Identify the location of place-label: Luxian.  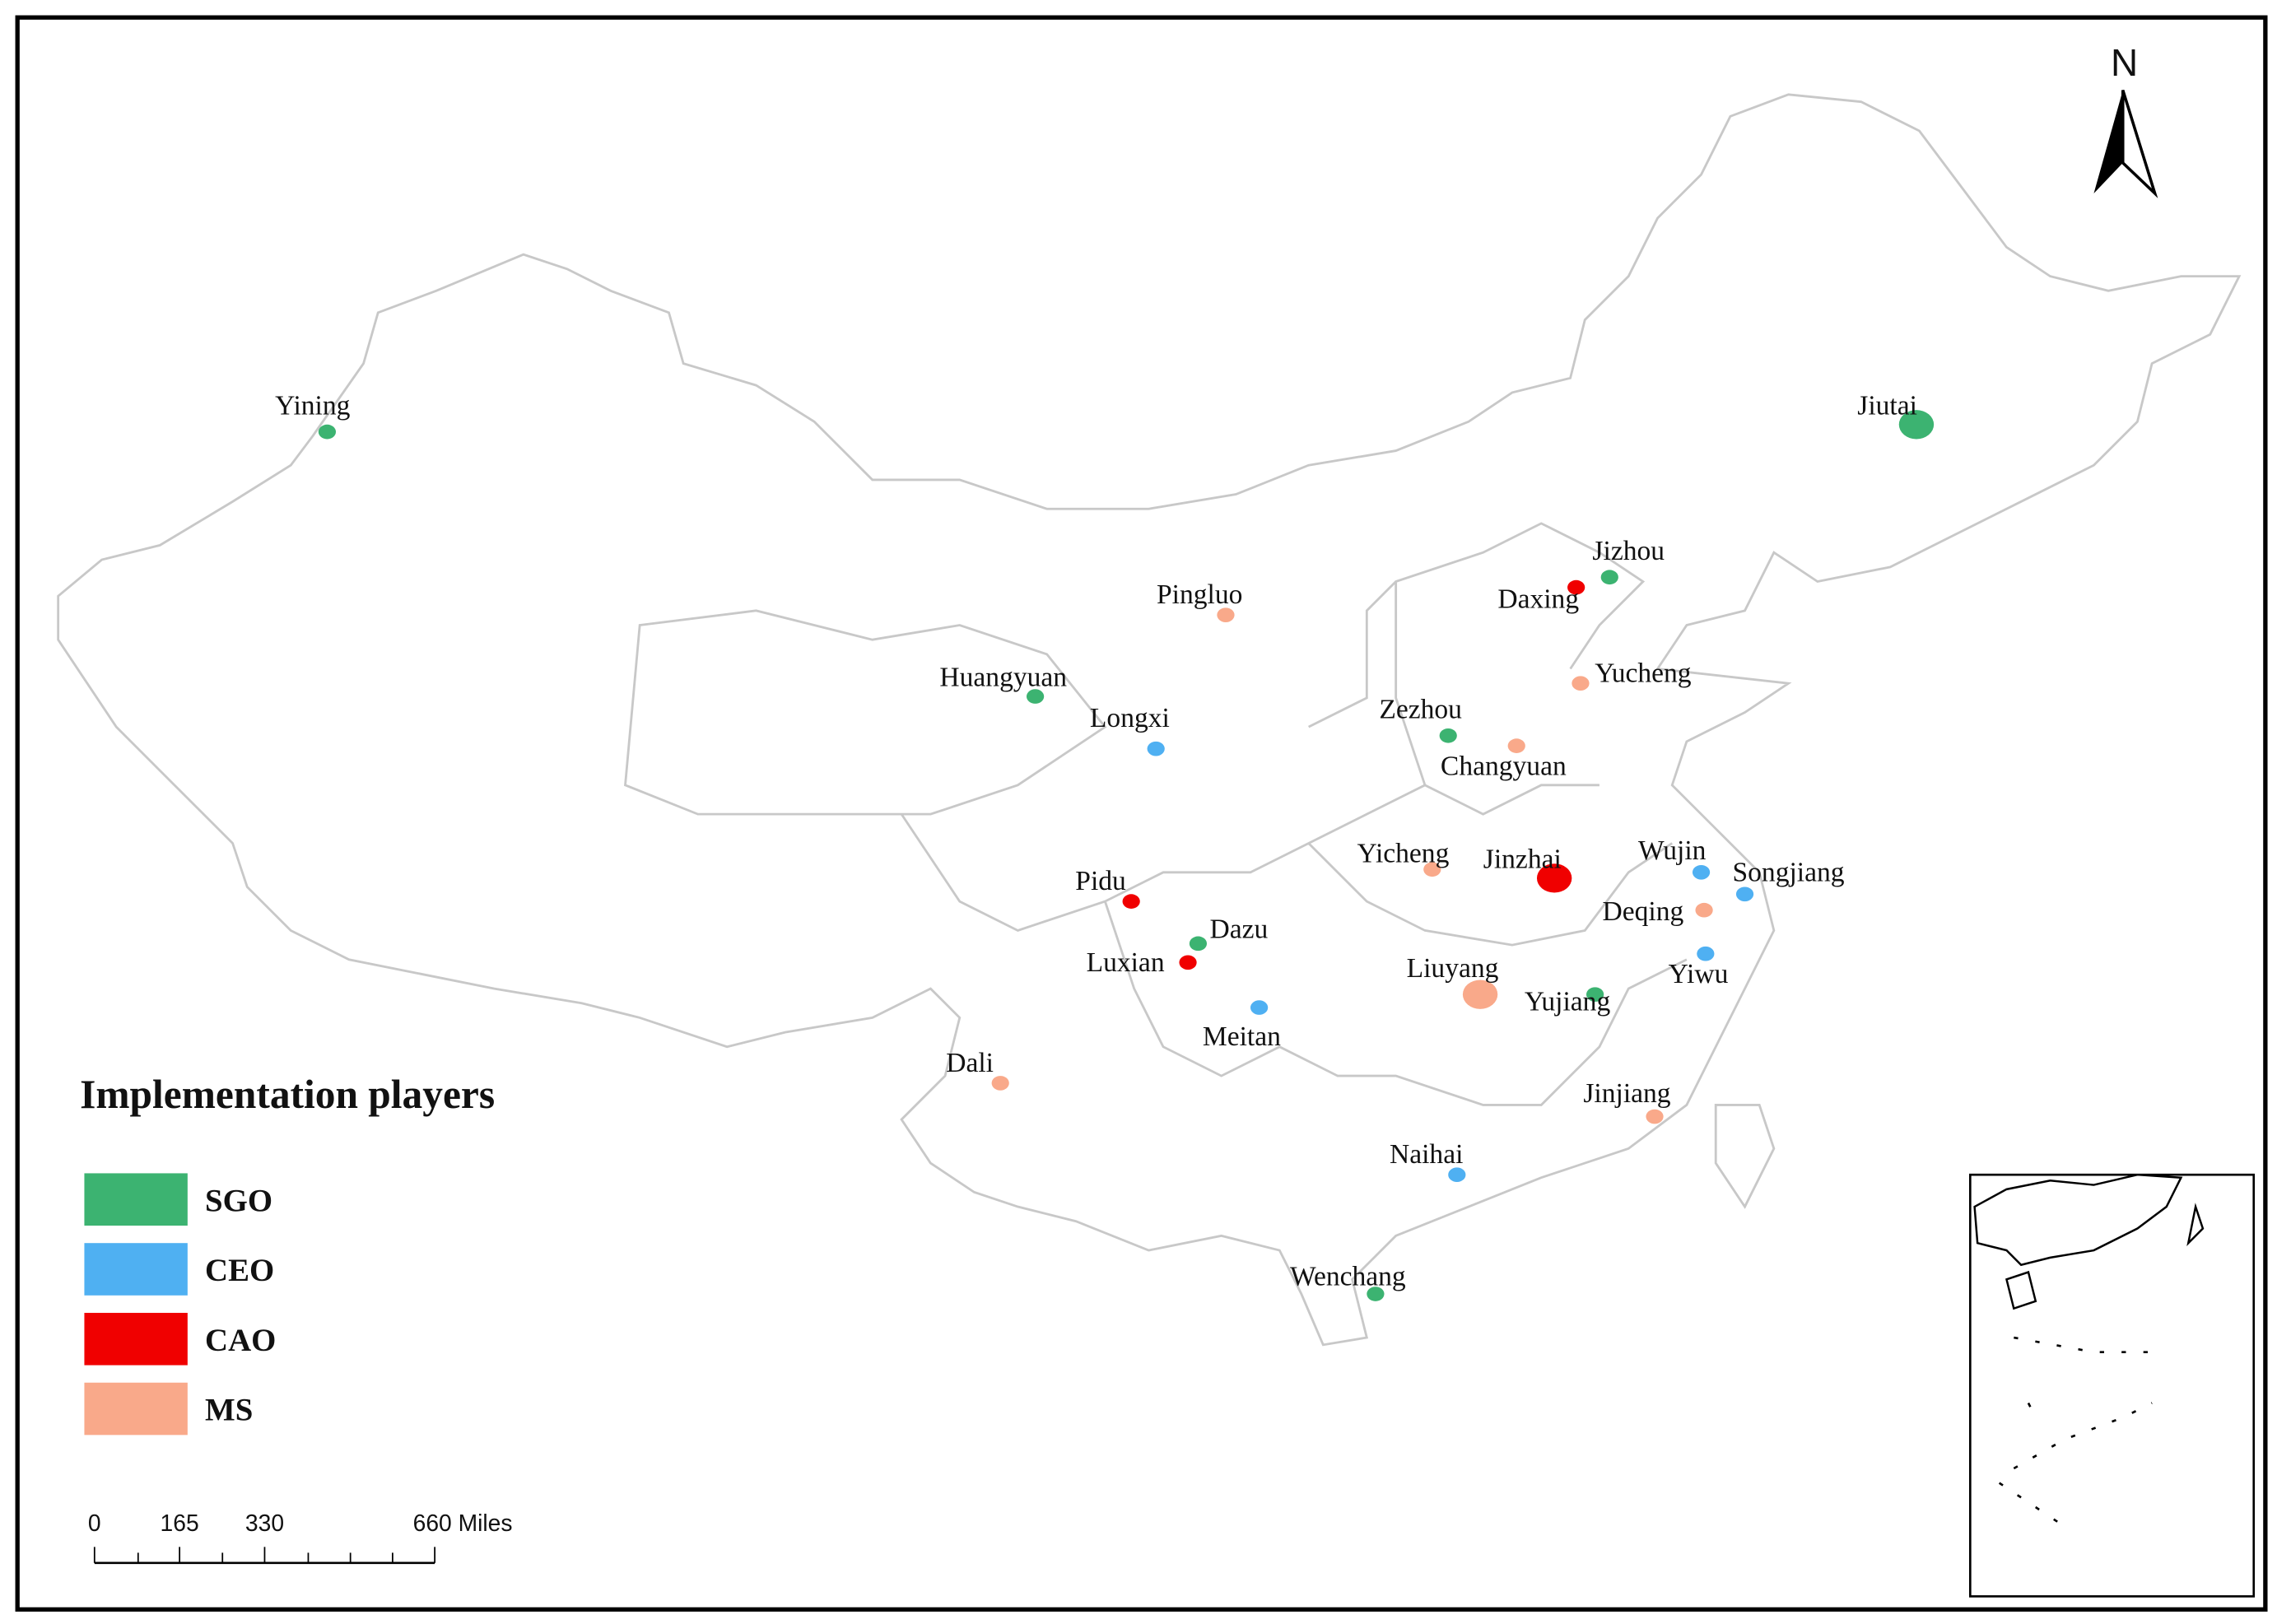
(1126, 962).